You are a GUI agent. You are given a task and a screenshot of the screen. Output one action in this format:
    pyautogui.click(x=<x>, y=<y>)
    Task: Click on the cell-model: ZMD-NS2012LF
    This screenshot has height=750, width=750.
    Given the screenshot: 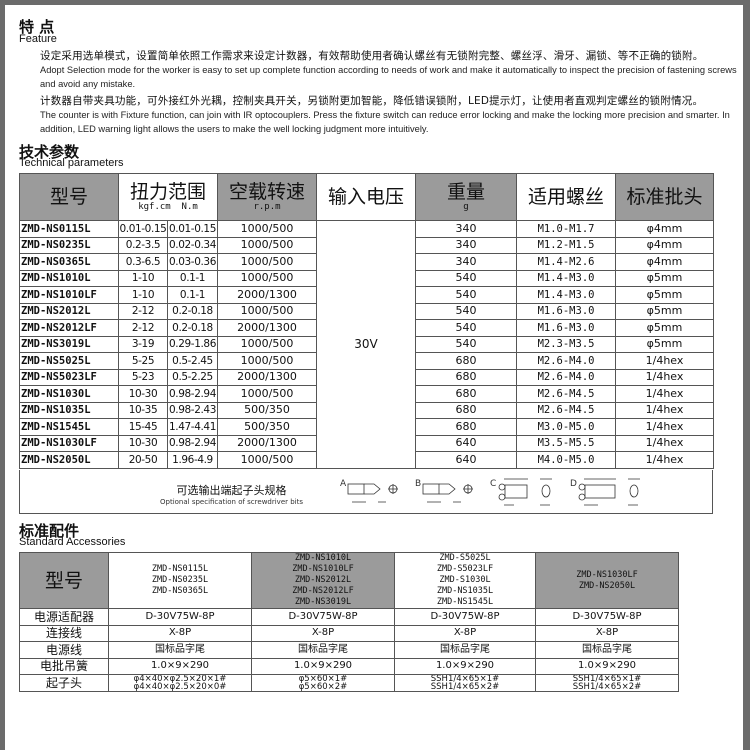 What is the action you would take?
    pyautogui.click(x=69, y=328)
    